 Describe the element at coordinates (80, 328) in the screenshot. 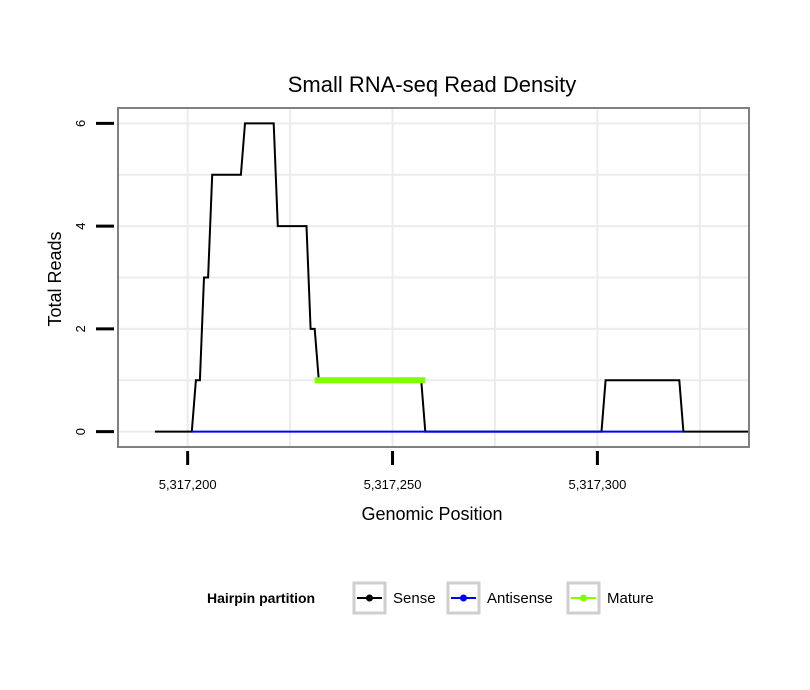

I see `y-tick-label: 2` at that location.